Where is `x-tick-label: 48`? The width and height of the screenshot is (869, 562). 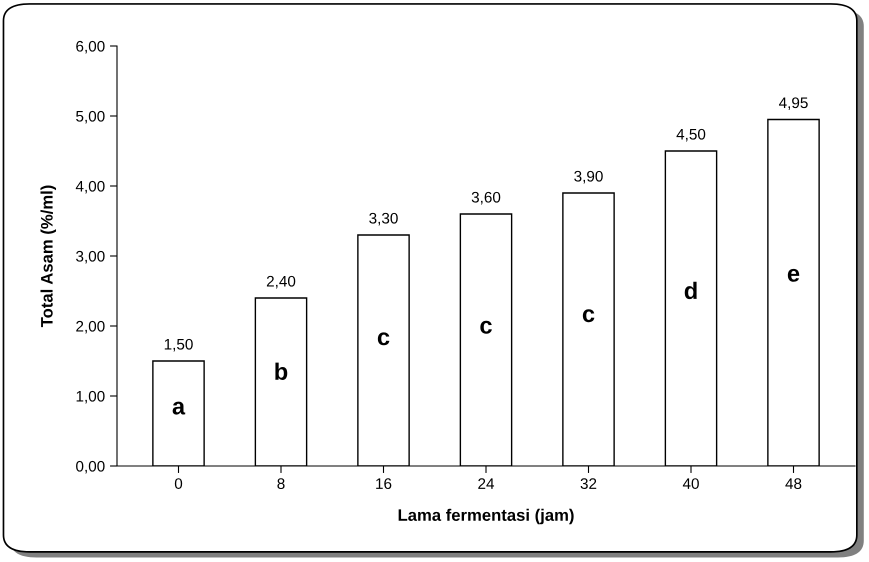 x-tick-label: 48 is located at coordinates (793, 484).